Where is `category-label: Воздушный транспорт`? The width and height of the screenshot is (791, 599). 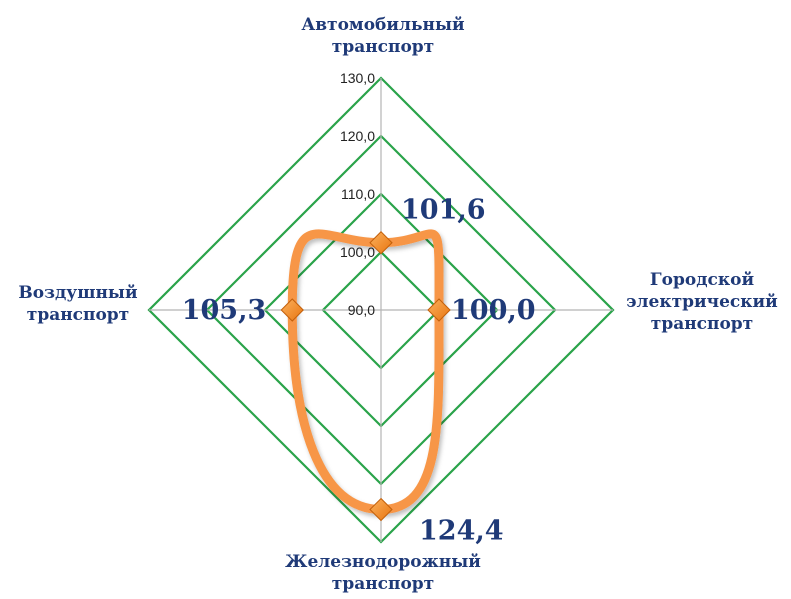 category-label: Воздушный транспорт is located at coordinates (78, 304).